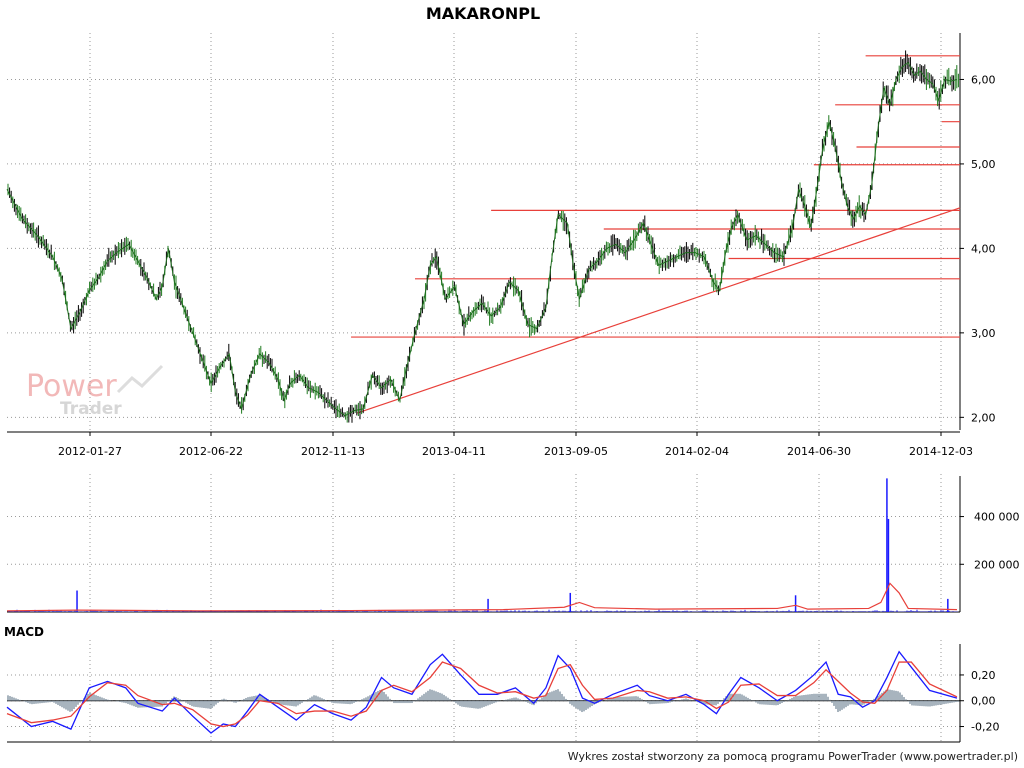 The image size is (1024, 768). Describe the element at coordinates (941, 451) in the screenshot. I see `x-tick-label: 2014-12-03` at that location.